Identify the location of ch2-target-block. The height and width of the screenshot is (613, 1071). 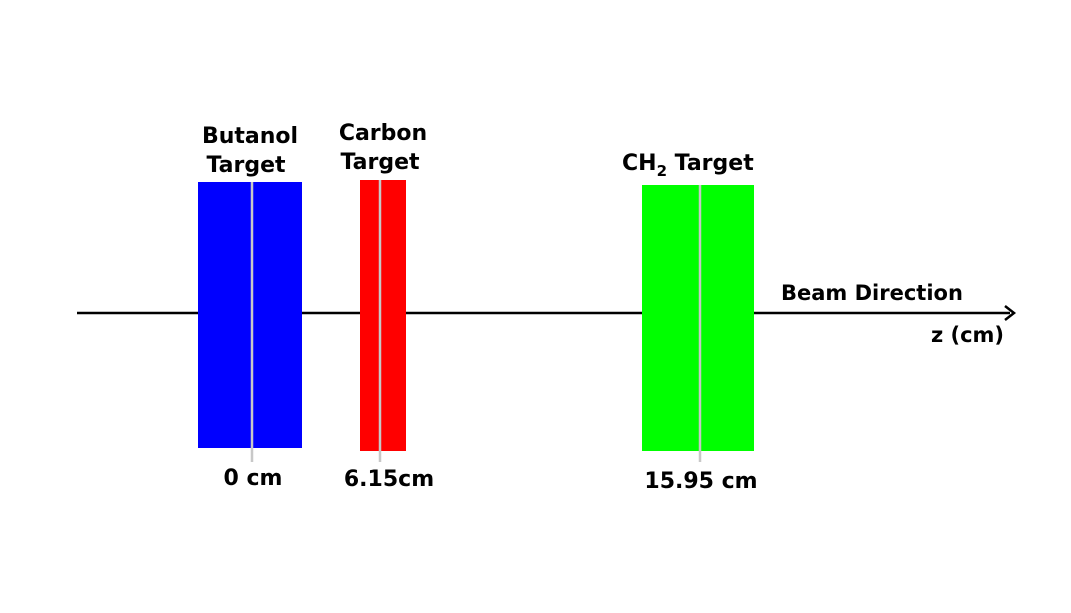
(698, 318).